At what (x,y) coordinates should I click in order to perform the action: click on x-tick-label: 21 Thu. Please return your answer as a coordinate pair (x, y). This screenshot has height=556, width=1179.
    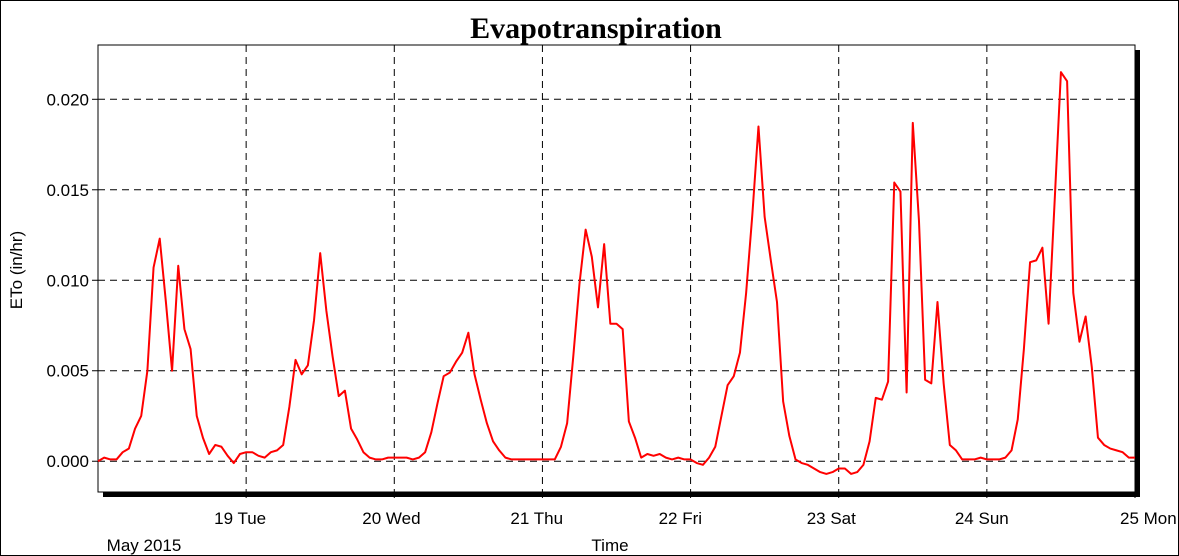
    Looking at the image, I should click on (536, 518).